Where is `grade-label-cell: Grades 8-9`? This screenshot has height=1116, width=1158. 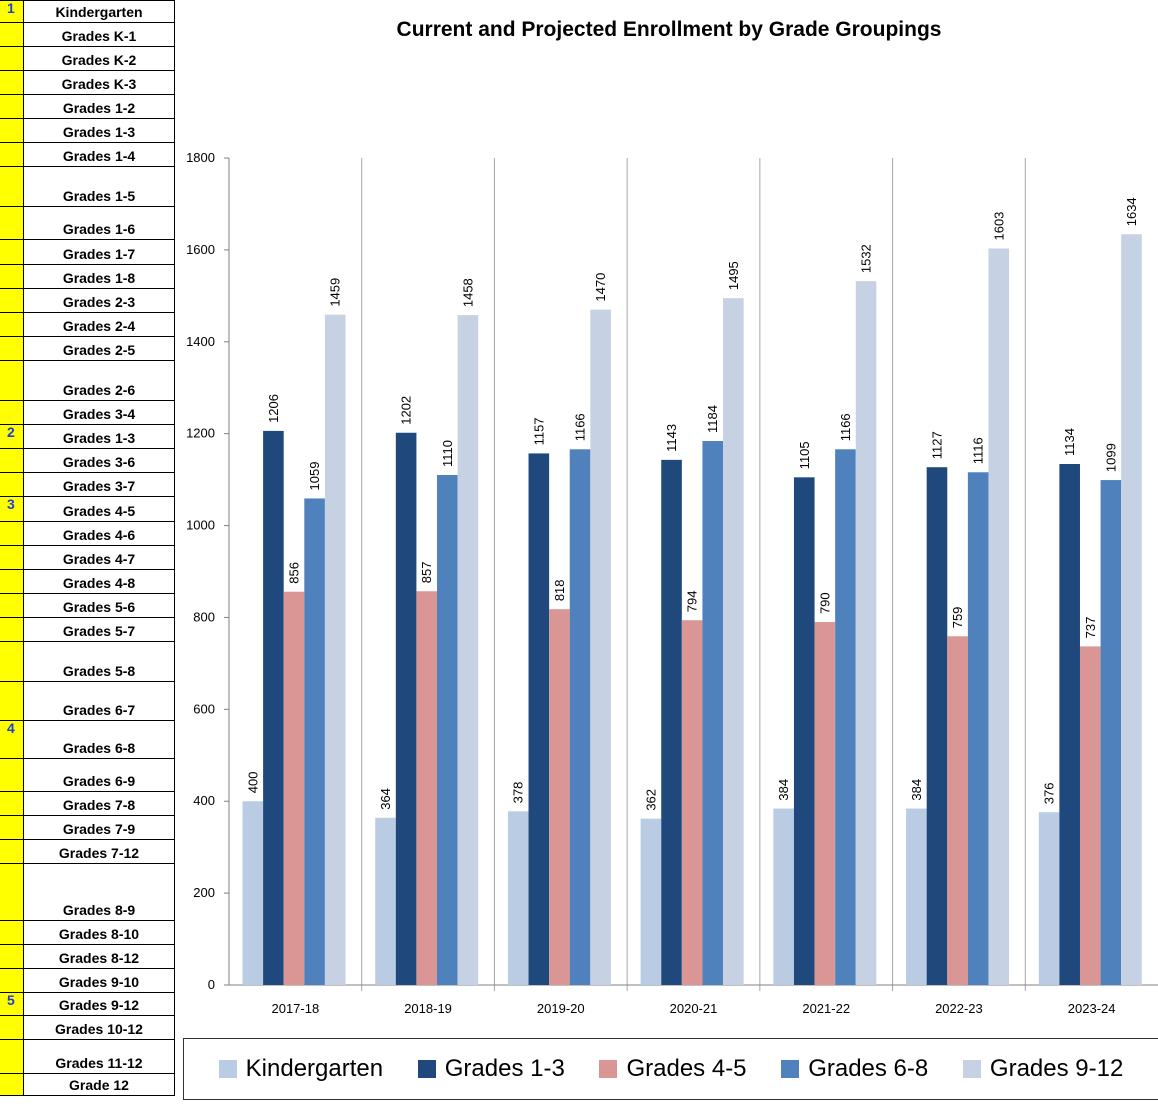
grade-label-cell: Grades 8-9 is located at coordinates (99, 892).